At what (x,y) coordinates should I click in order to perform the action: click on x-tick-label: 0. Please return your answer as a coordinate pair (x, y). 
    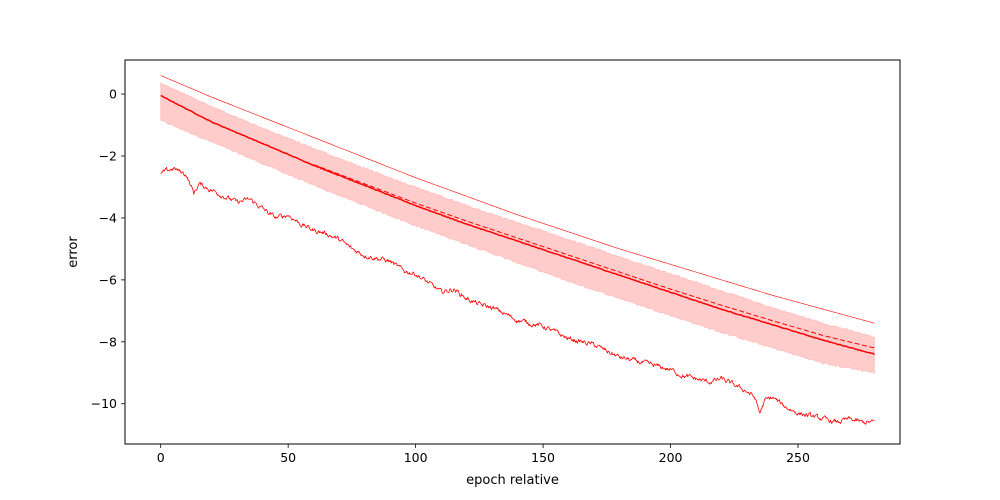
    Looking at the image, I should click on (161, 457).